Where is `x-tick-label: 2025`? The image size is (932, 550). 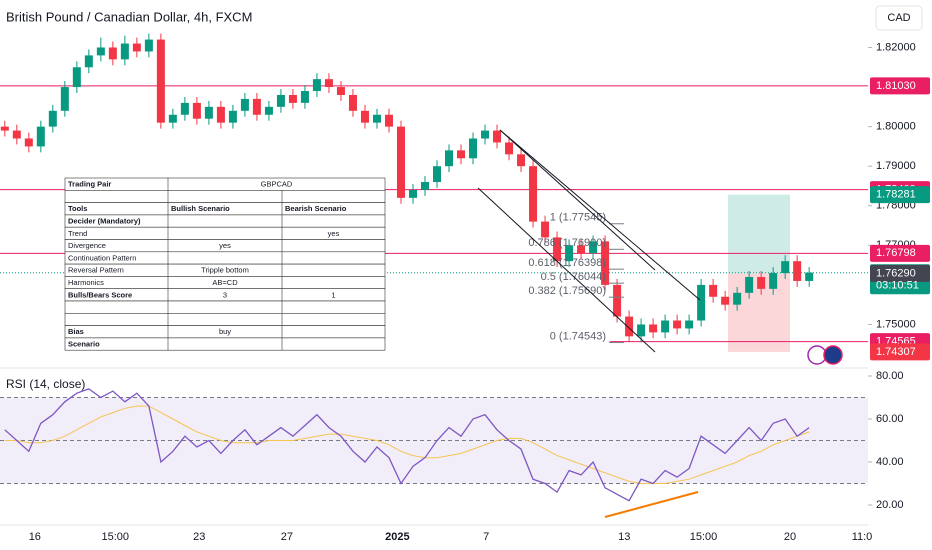
x-tick-label: 2025 is located at coordinates (397, 537).